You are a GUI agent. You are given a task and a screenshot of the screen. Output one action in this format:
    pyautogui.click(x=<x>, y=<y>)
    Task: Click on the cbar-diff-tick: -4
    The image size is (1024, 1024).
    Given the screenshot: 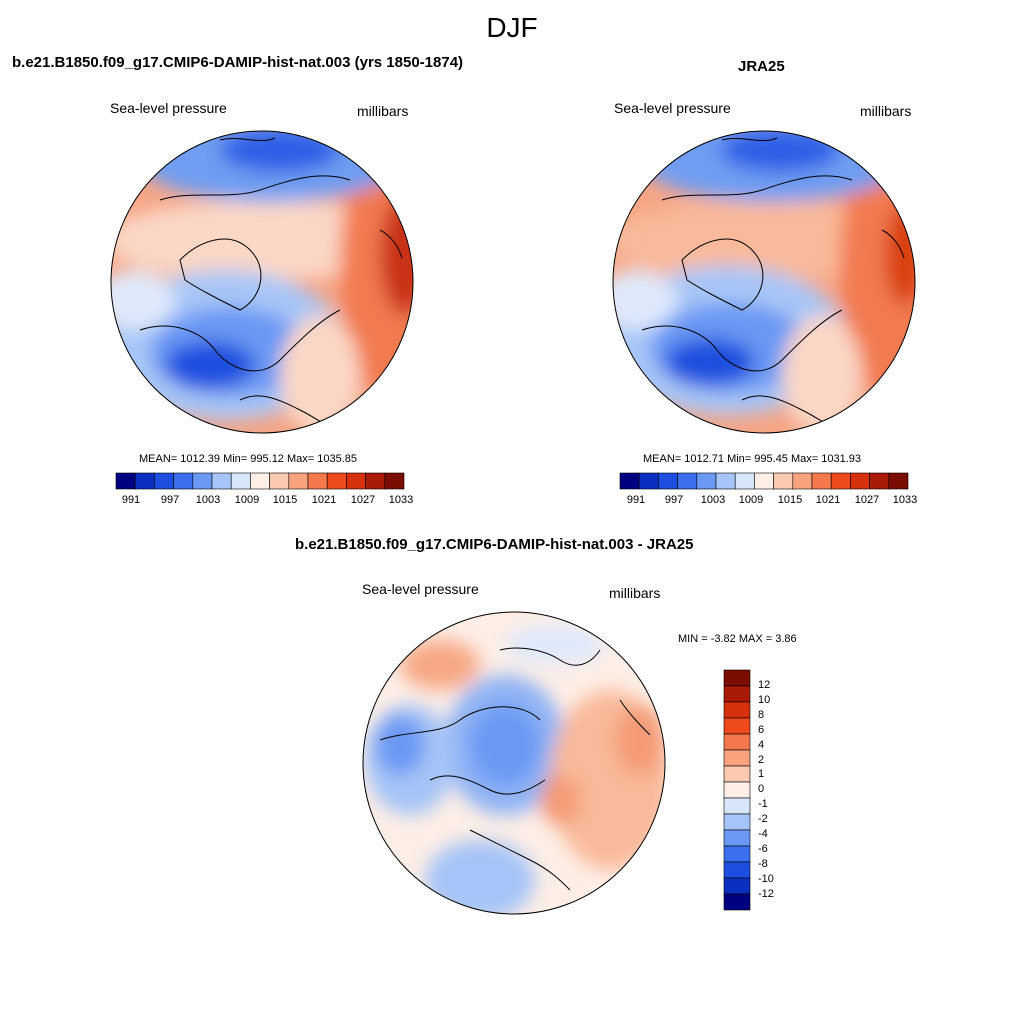 What is the action you would take?
    pyautogui.click(x=763, y=834)
    